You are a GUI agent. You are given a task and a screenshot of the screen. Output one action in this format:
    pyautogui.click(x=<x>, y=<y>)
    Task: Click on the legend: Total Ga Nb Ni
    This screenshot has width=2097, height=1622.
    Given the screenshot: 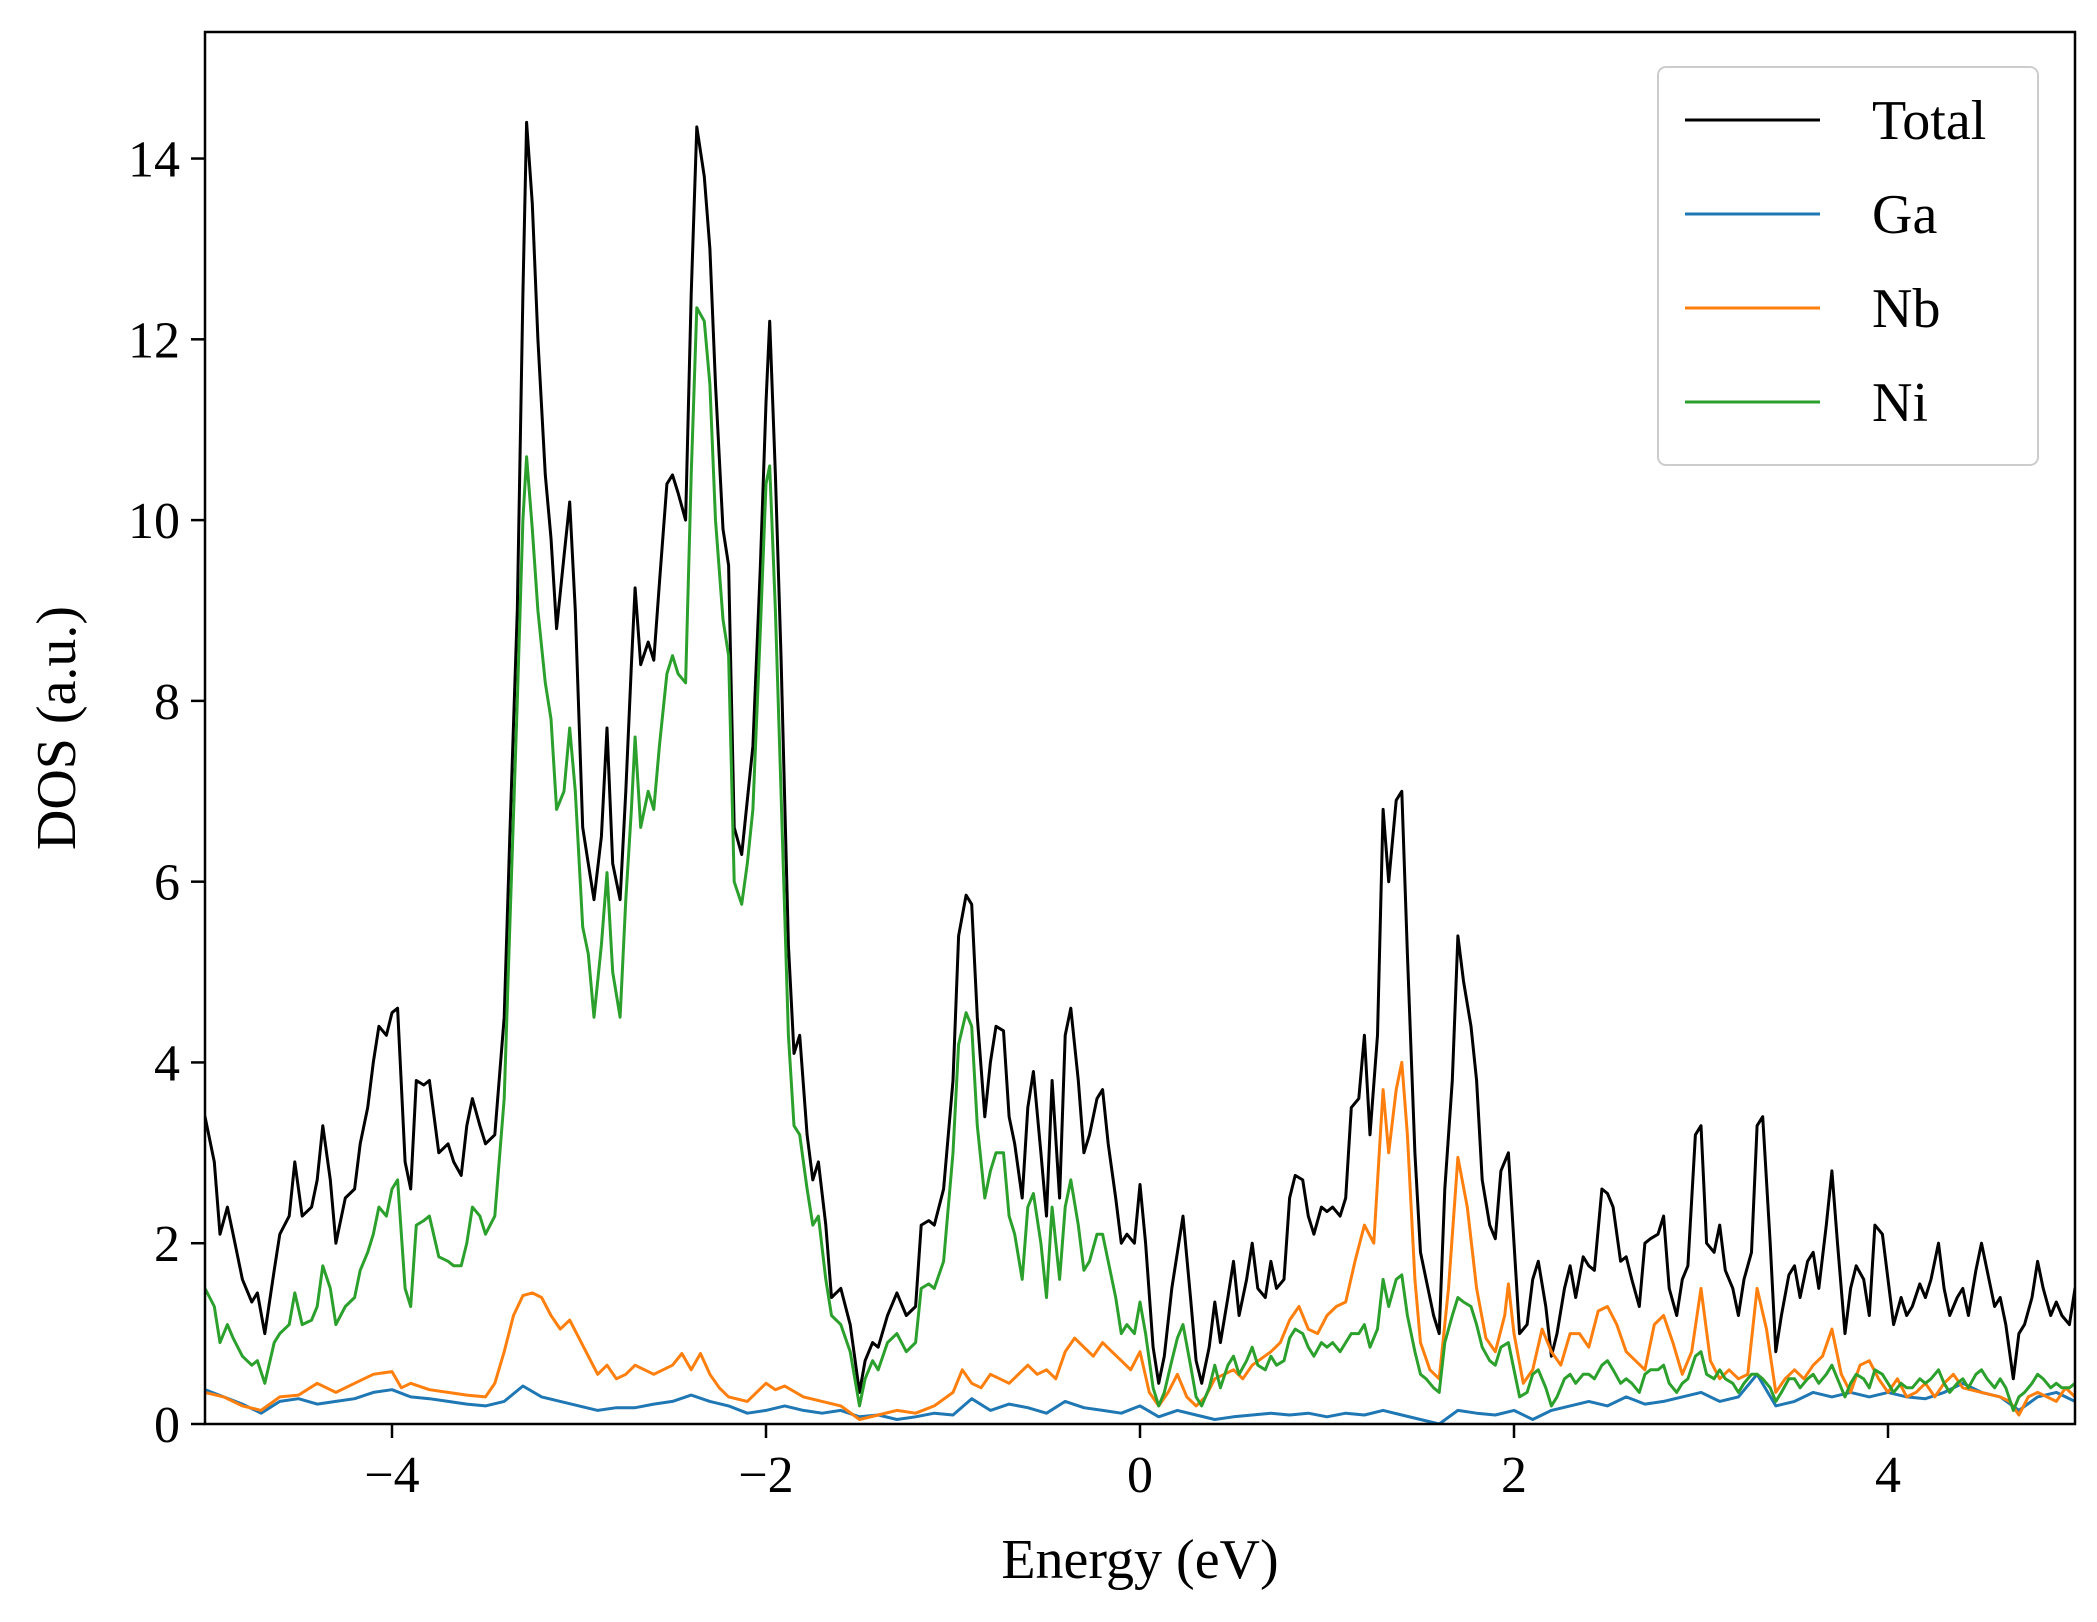 What is the action you would take?
    pyautogui.click(x=1848, y=266)
    